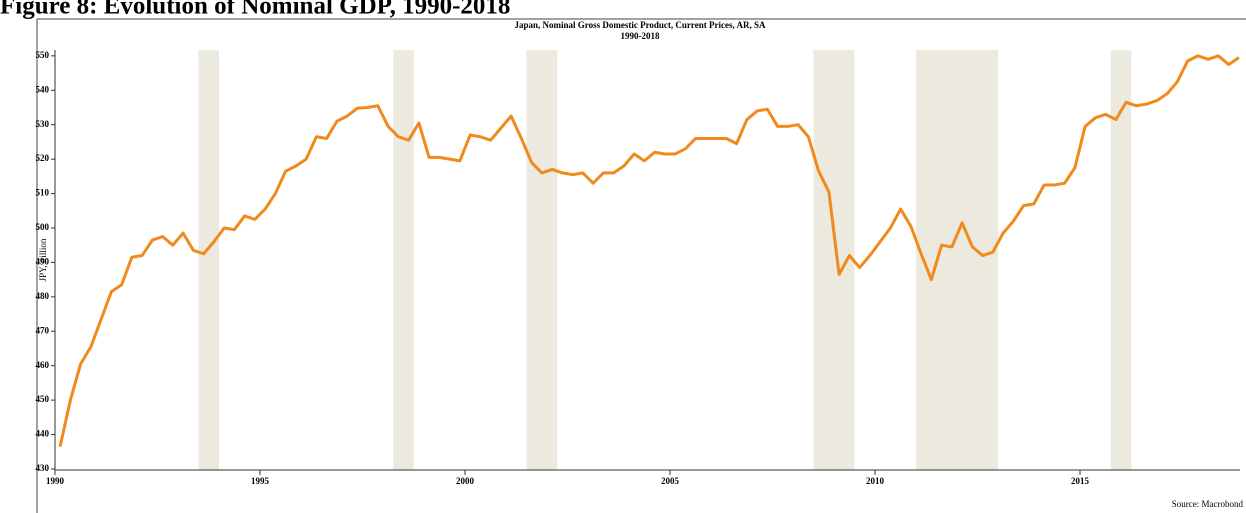  Describe the element at coordinates (43, 330) in the screenshot. I see `y-tick-label: 470` at that location.